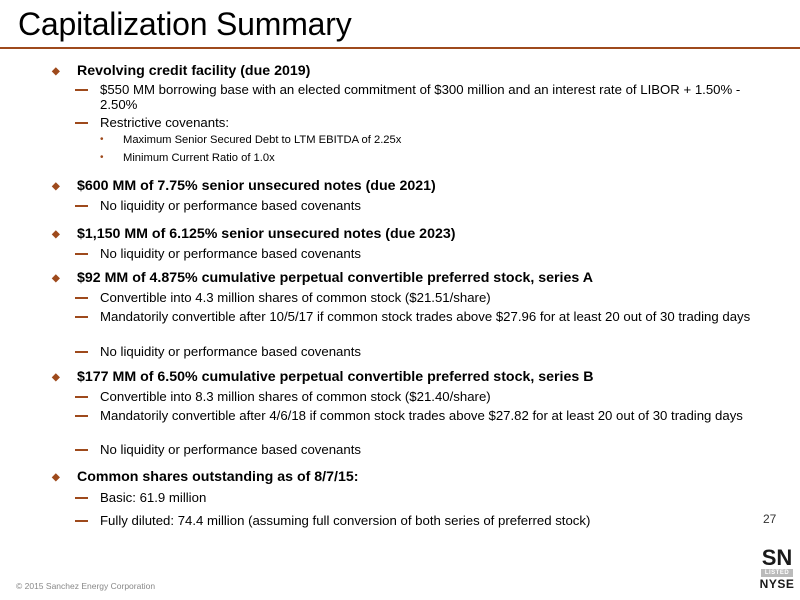 The width and height of the screenshot is (800, 600). I want to click on slide-title: Capitalization Summary, so click(185, 24).